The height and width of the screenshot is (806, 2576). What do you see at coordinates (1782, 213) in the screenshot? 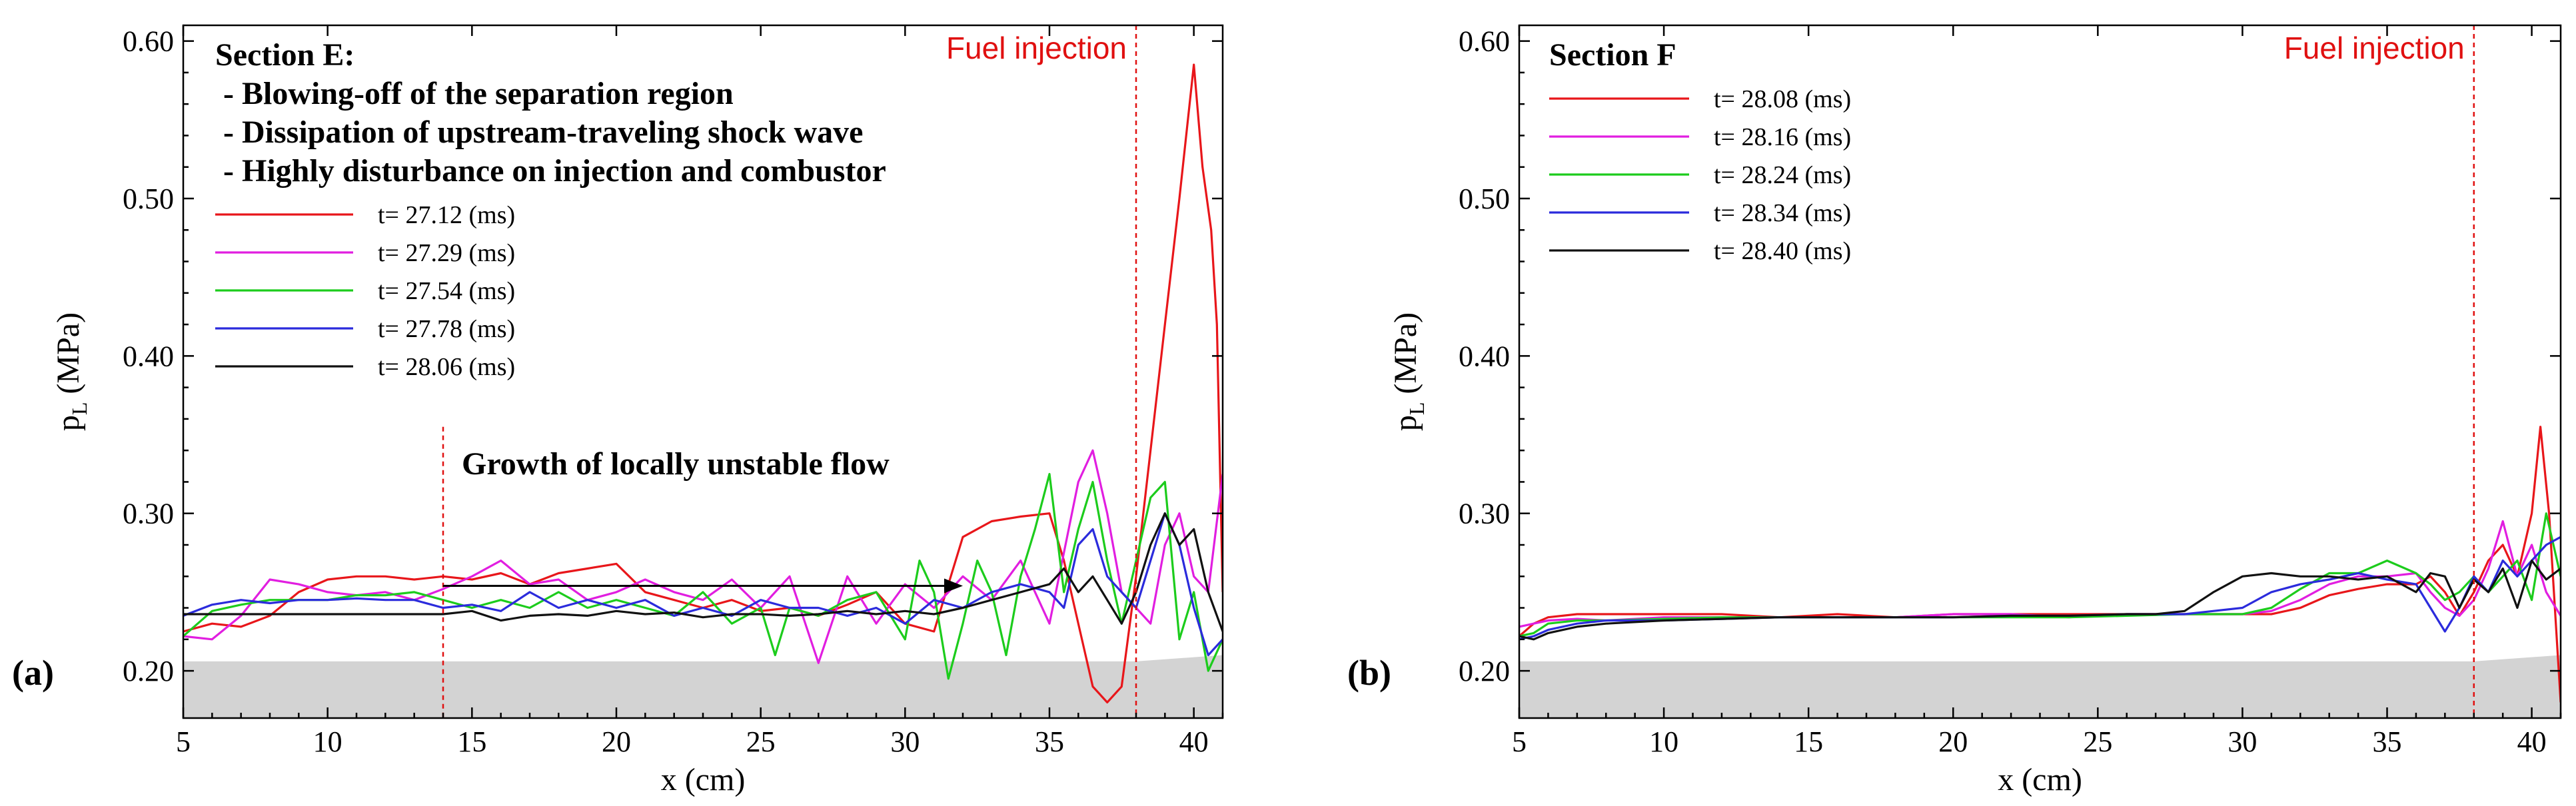
I see `legend-label: t= 28.34 (ms)` at bounding box center [1782, 213].